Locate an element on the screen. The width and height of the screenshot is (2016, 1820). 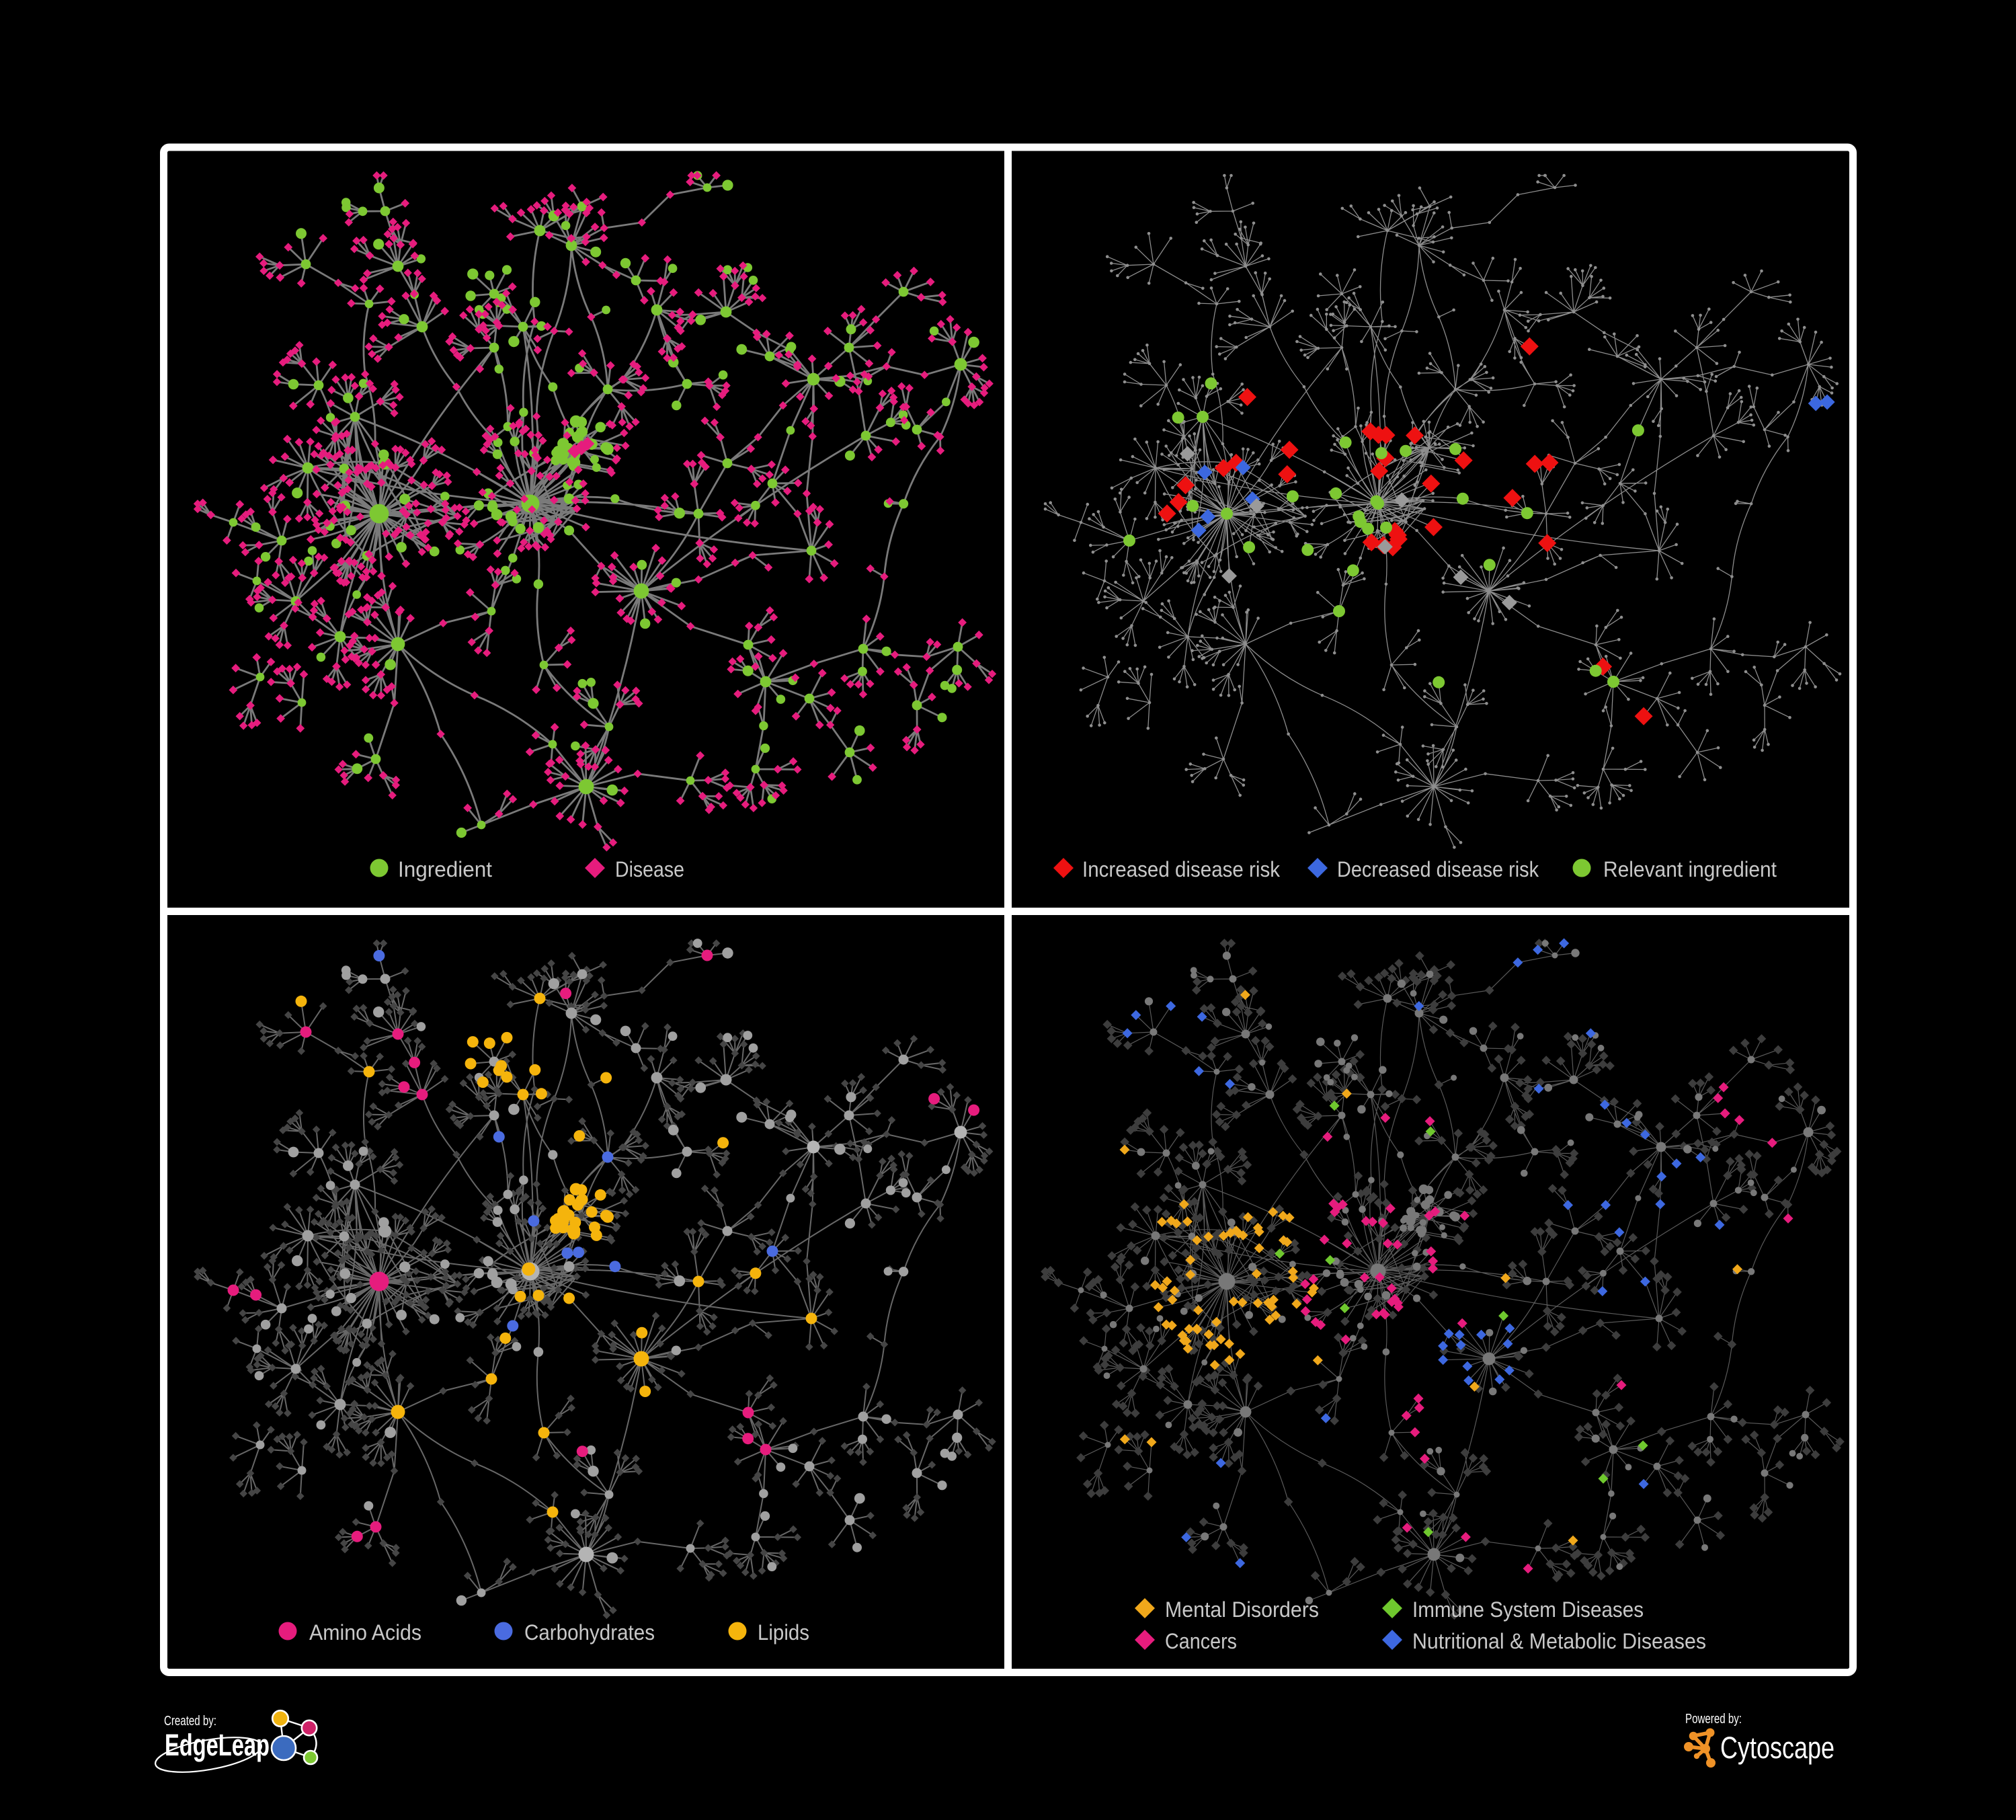
svg-text: Created by: is located at coordinates (190, 1721).